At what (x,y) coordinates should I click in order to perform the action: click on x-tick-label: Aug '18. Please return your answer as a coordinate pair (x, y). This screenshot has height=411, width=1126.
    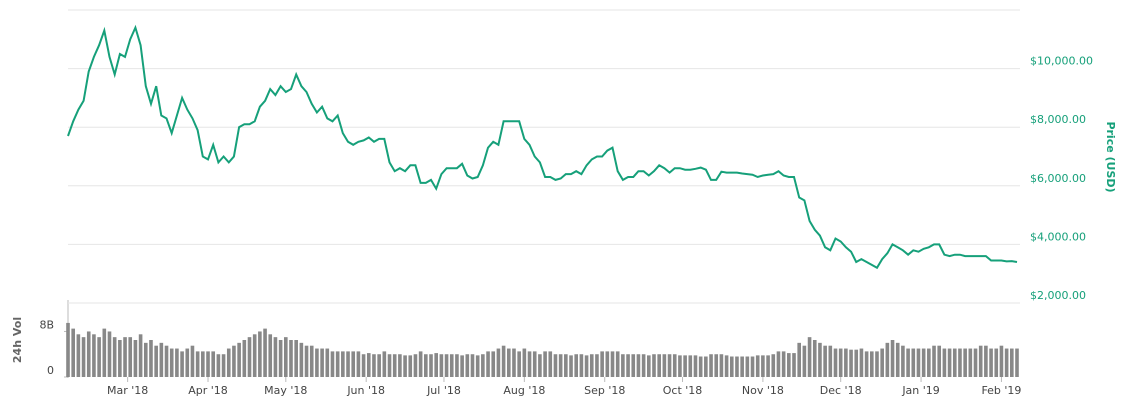
    Looking at the image, I should click on (524, 390).